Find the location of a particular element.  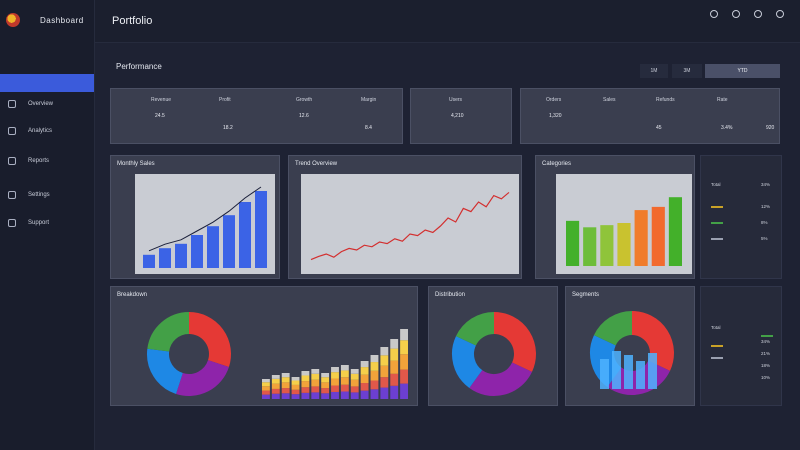

bar-chart-panel: Monthly Sales is located at coordinates (195, 217).